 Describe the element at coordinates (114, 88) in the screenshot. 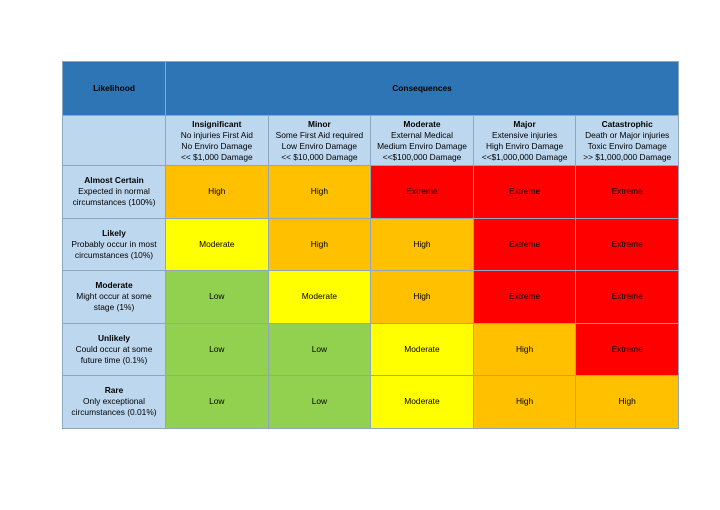

I see `likelihood-header: Likelihood` at that location.